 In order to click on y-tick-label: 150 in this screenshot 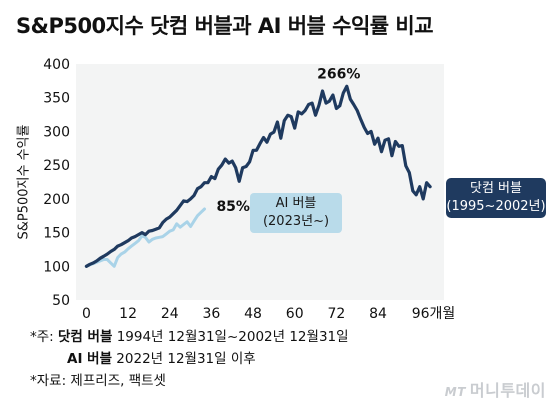, I will do `click(56, 234)`.